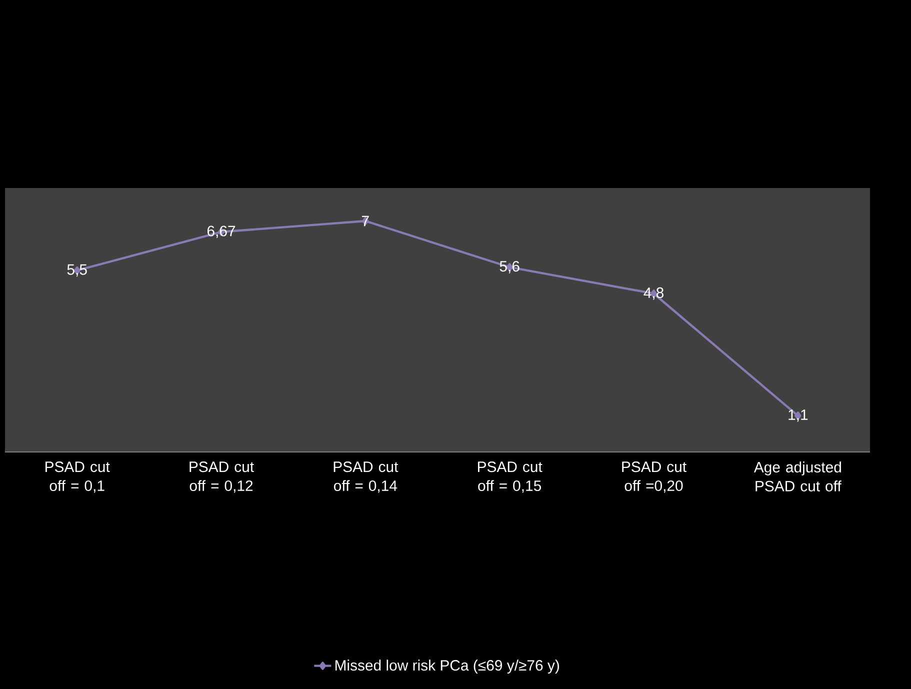  Describe the element at coordinates (654, 477) in the screenshot. I see `x-tick-label: PSAD cut off =0,20` at that location.